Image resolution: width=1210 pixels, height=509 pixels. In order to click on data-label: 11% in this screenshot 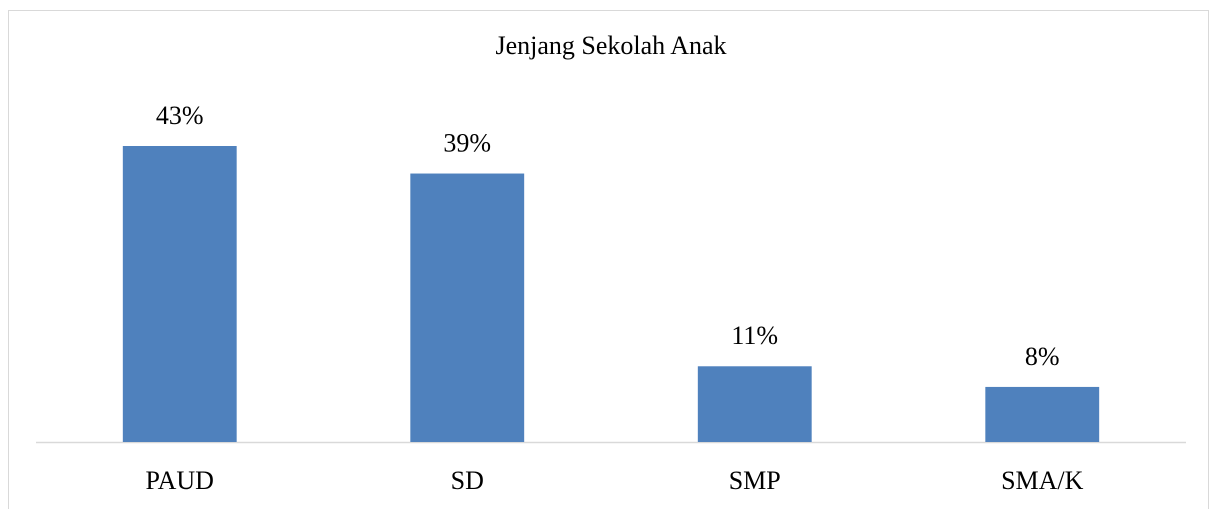, I will do `click(754, 335)`.